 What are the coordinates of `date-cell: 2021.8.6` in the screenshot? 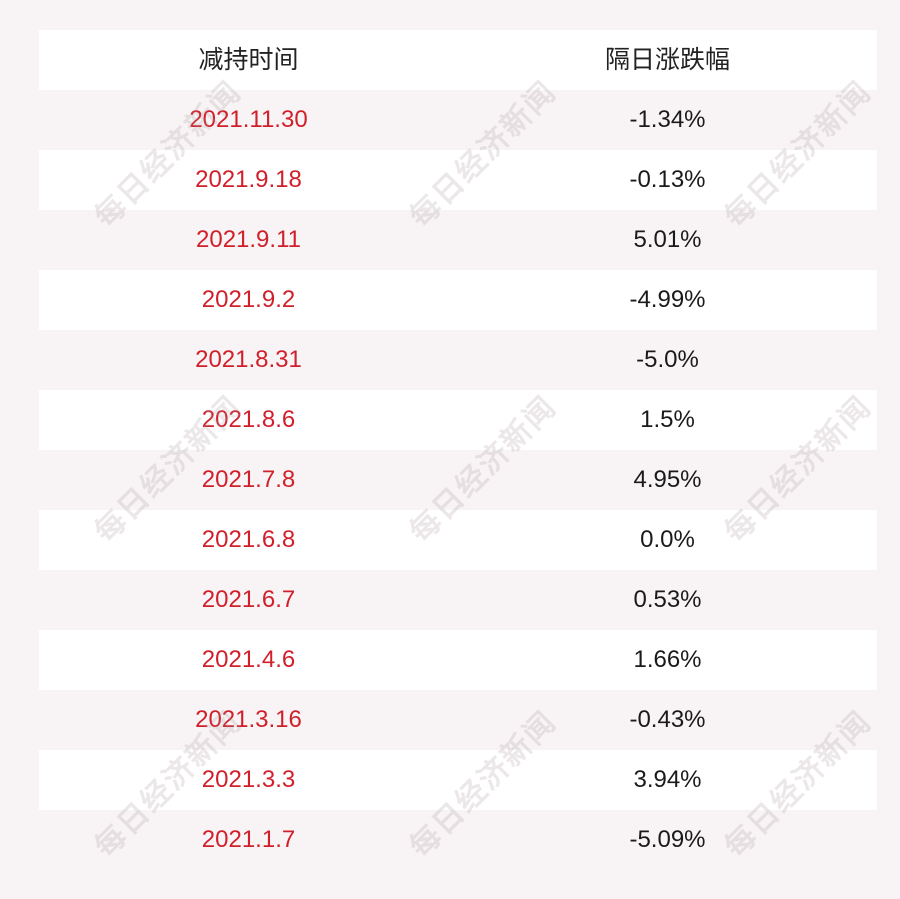 It's located at (248, 419).